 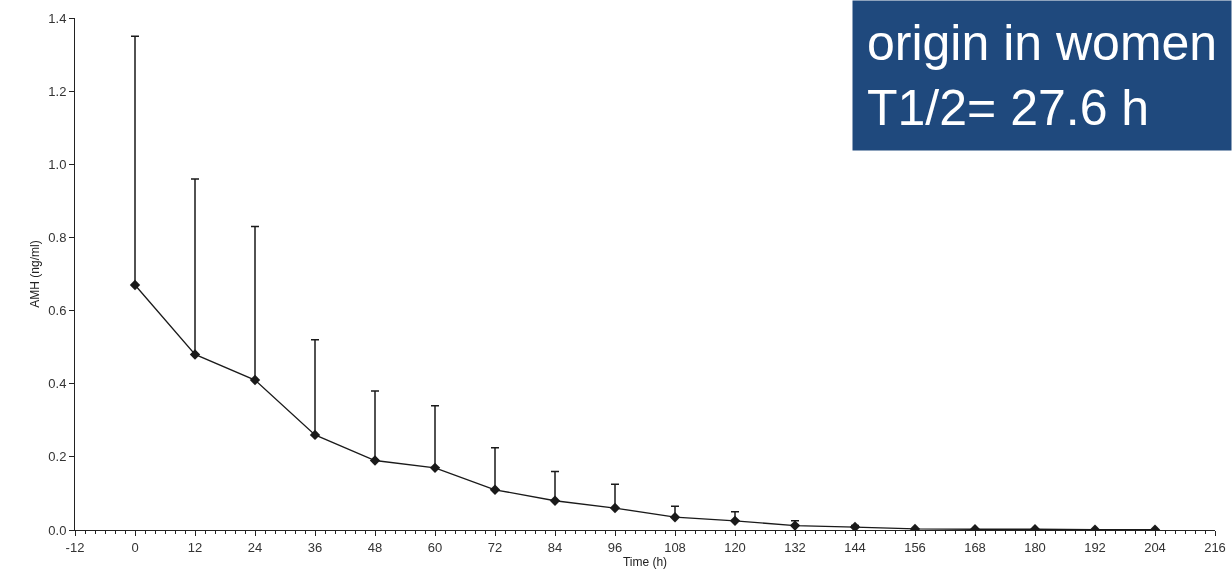 I want to click on x-tick-label: 72, so click(x=495, y=547).